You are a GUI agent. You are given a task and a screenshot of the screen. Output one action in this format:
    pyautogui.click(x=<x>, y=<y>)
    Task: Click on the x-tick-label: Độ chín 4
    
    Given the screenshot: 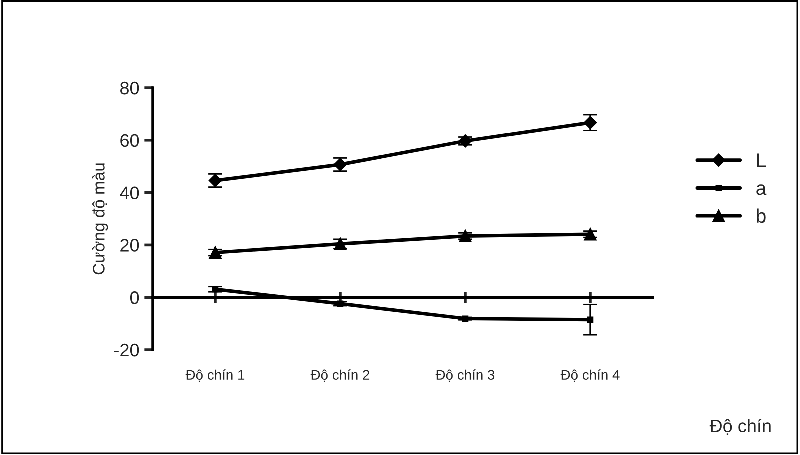 What is the action you would take?
    pyautogui.click(x=590, y=376)
    